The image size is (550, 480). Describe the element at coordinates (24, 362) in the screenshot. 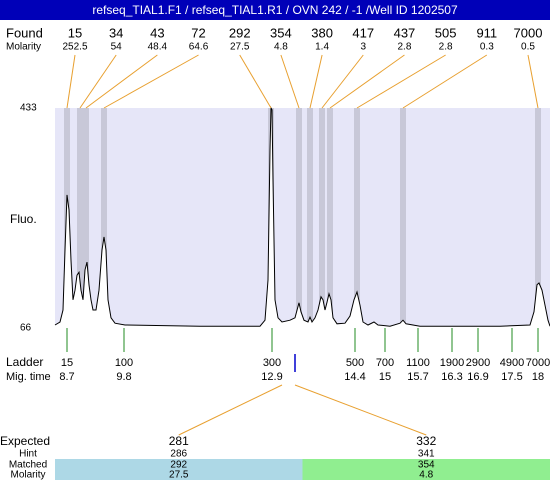

I see `ladder-label: Ladder` at that location.